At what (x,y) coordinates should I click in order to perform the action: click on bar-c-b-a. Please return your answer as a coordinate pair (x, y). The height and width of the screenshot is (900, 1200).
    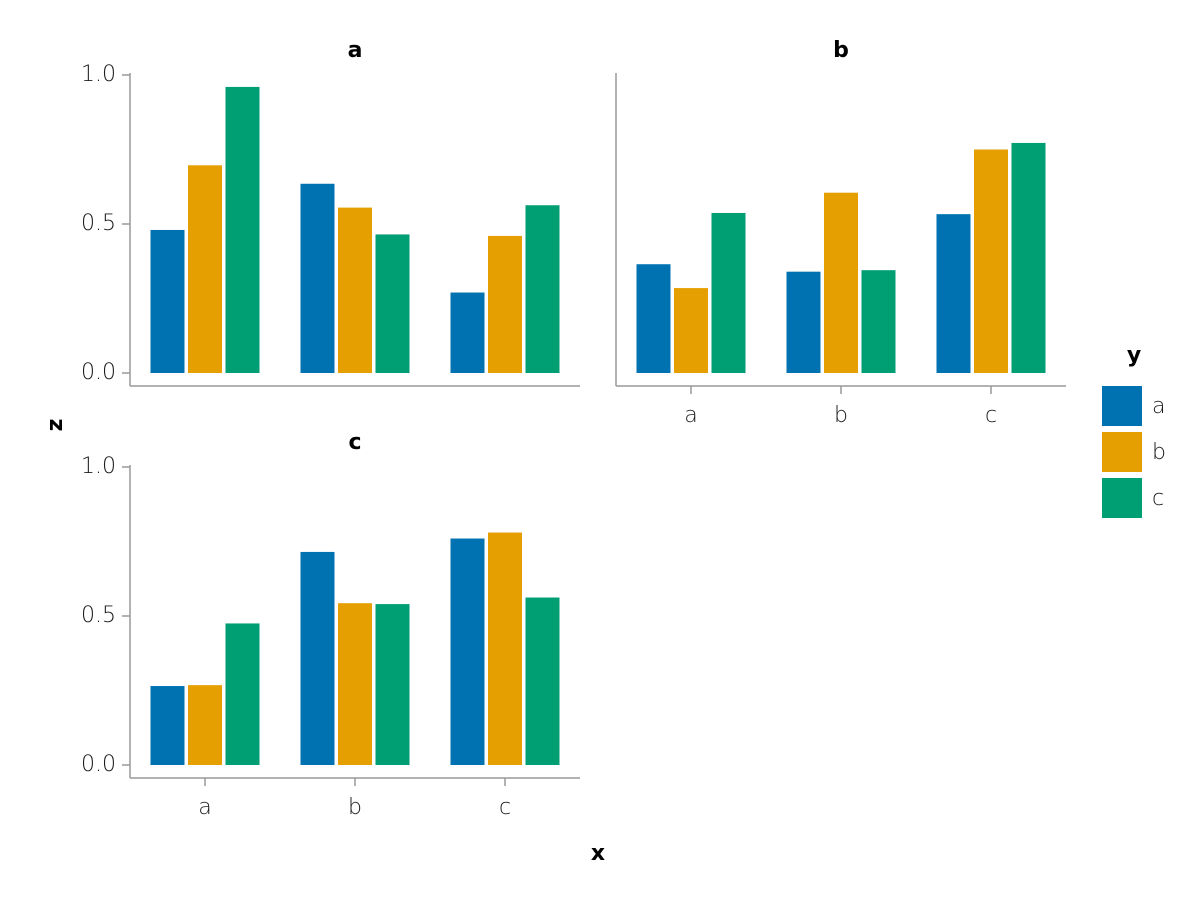
    Looking at the image, I should click on (317, 658).